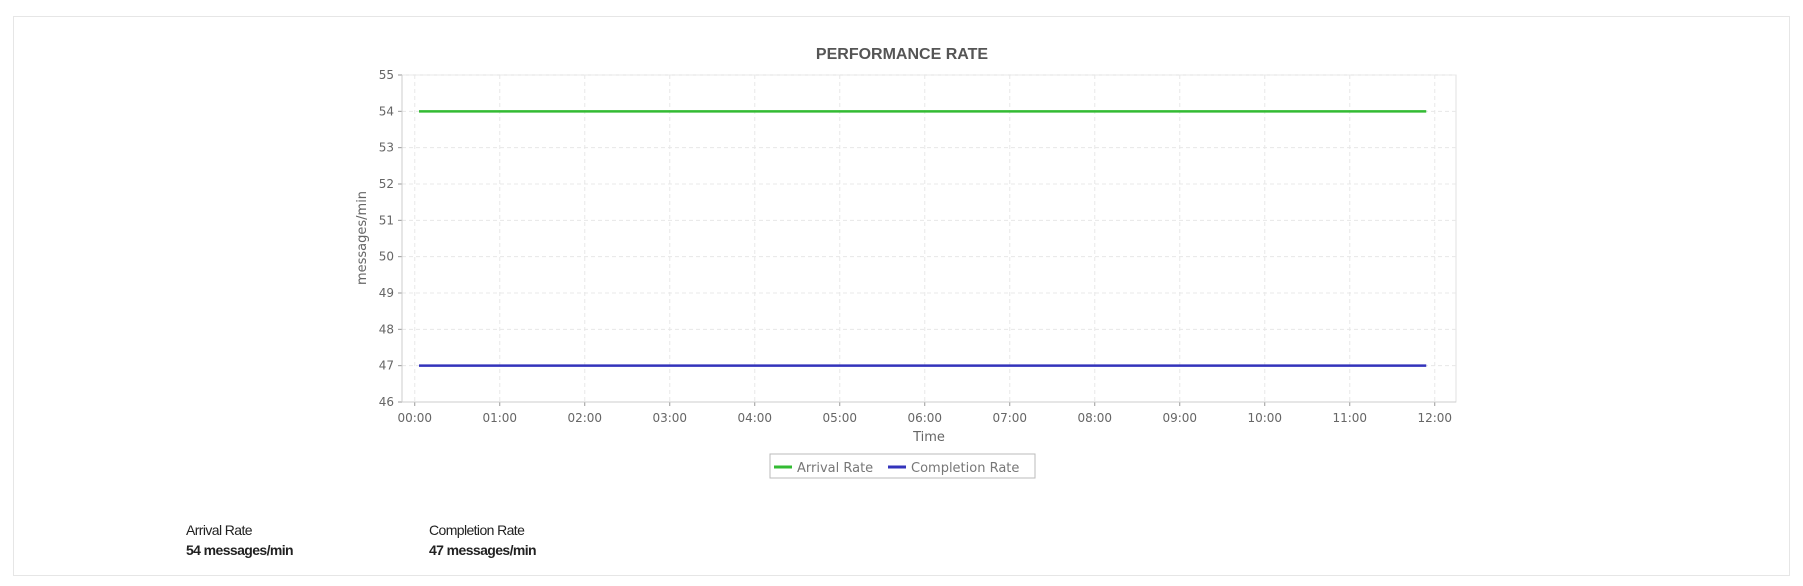 The height and width of the screenshot is (586, 1803). I want to click on summary-completion-label: Completion Rate, so click(477, 530).